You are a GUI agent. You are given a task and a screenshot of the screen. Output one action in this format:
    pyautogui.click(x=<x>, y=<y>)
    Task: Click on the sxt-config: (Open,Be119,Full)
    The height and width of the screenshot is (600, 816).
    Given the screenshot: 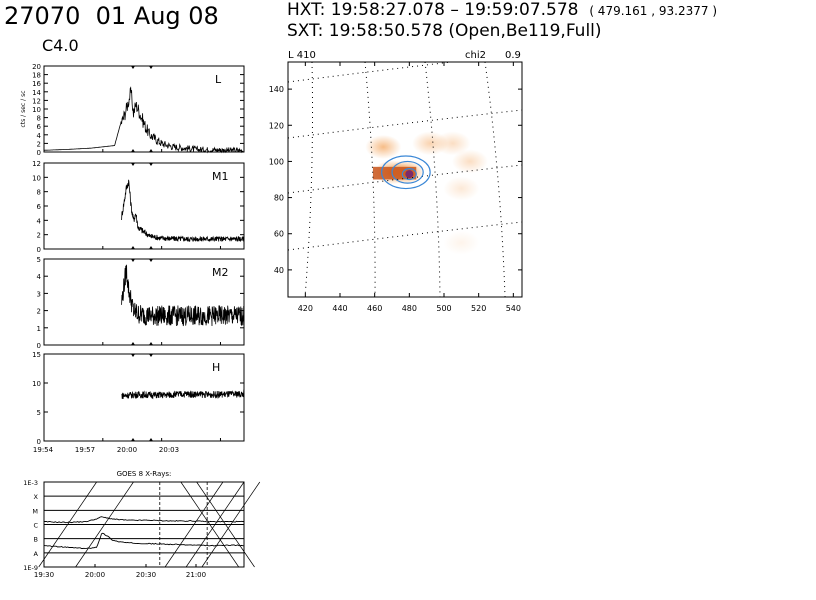 What is the action you would take?
    pyautogui.click(x=525, y=31)
    